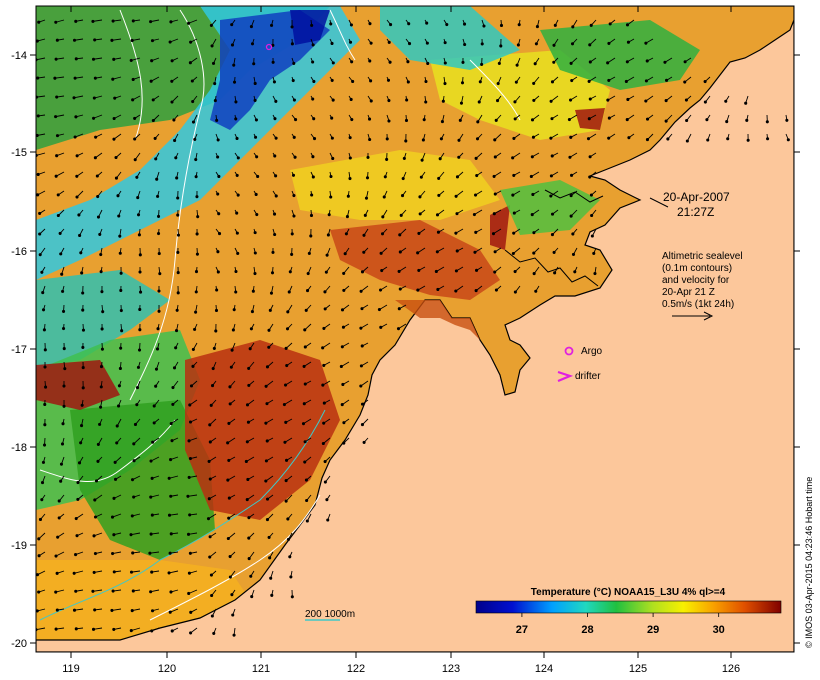 This screenshot has height=680, width=820. What do you see at coordinates (719, 630) in the screenshot?
I see `colorbar-tick-label: 30` at bounding box center [719, 630].